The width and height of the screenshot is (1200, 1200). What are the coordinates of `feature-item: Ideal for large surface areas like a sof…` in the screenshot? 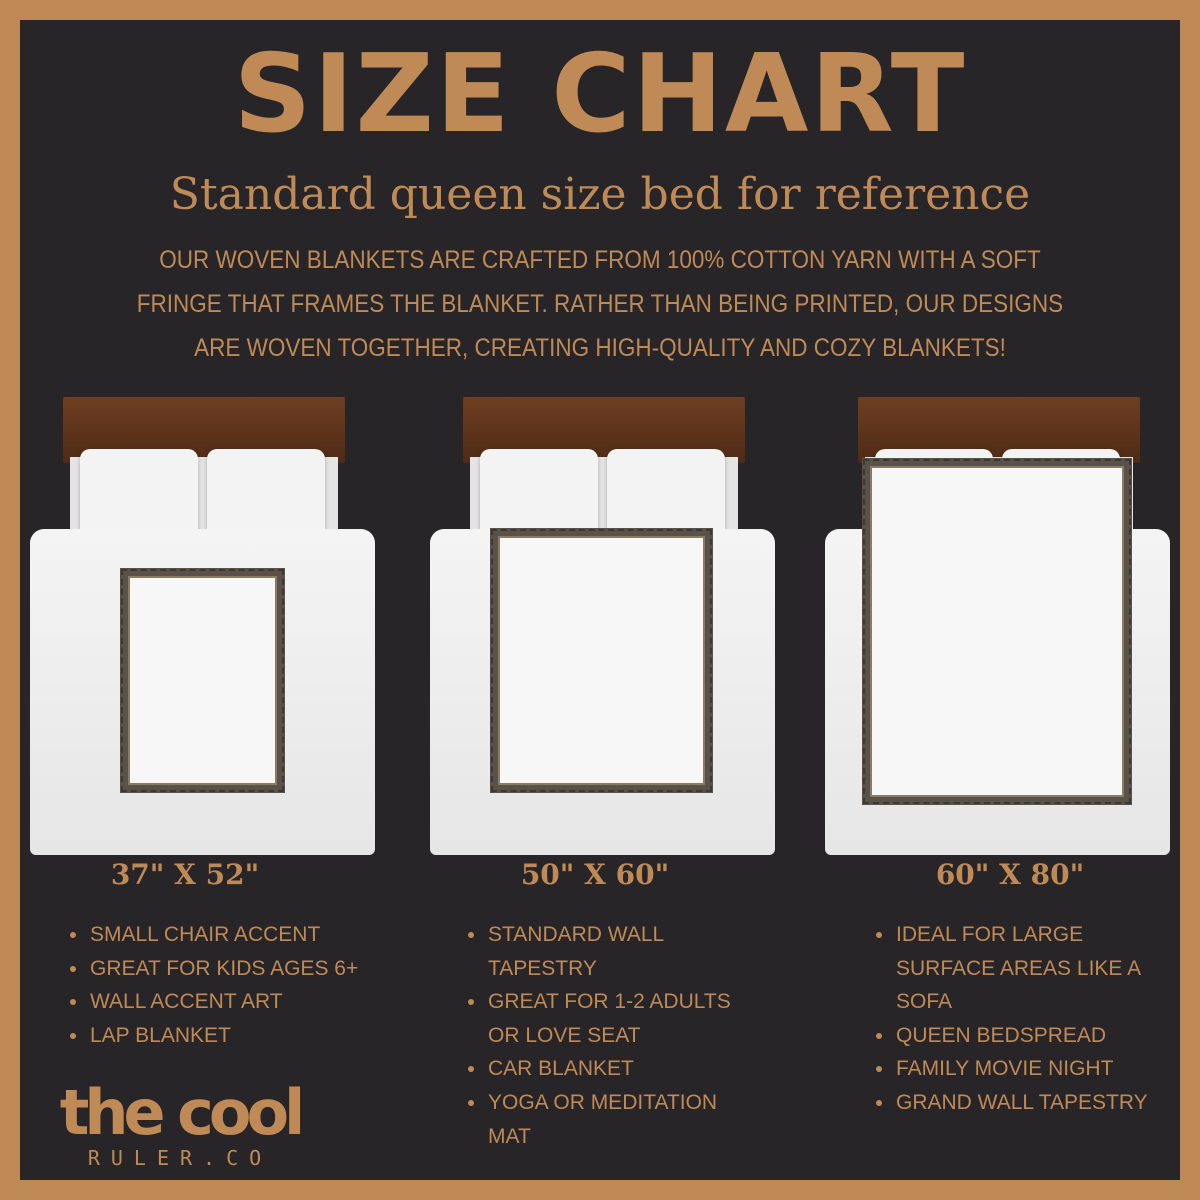 It's located at (1016, 968).